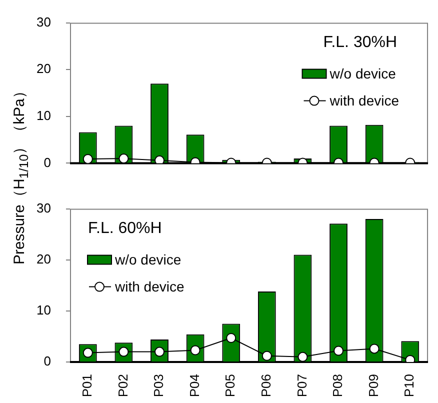  What do you see at coordinates (158, 386) in the screenshot?
I see `x-tick-label: P03` at bounding box center [158, 386].